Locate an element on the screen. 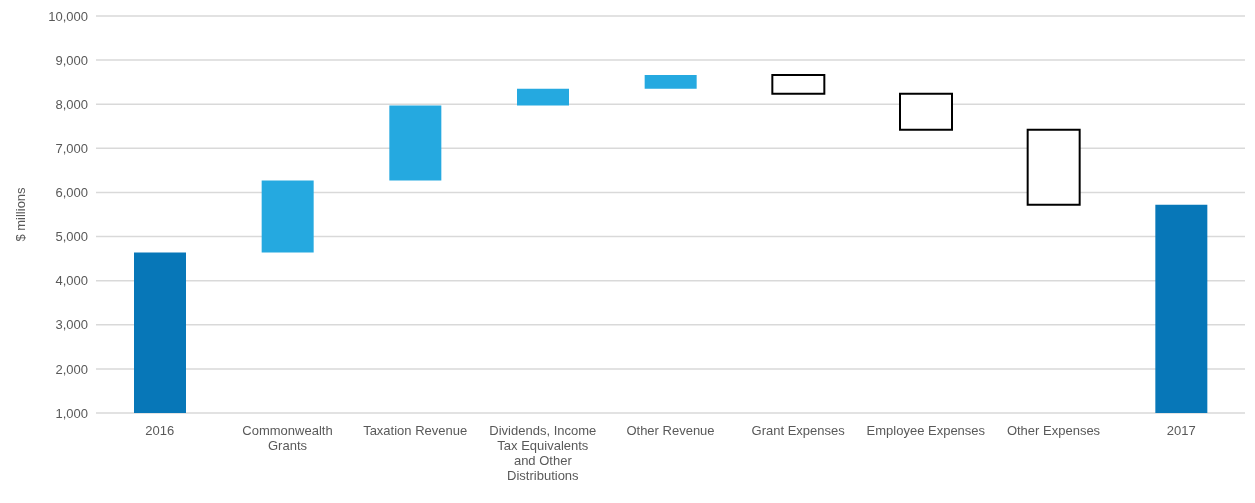  y-tick-label: 9,000 is located at coordinates (71, 60).